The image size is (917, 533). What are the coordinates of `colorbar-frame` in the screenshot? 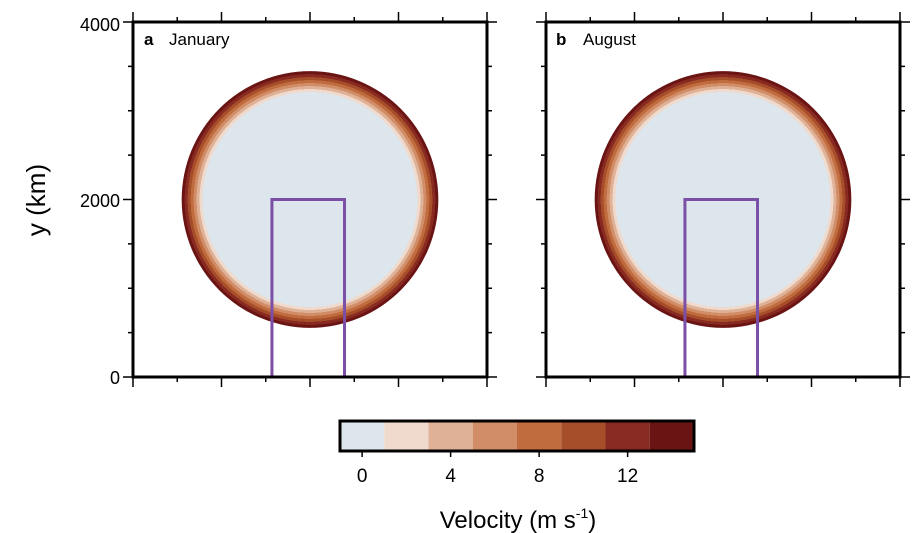 It's located at (517, 436).